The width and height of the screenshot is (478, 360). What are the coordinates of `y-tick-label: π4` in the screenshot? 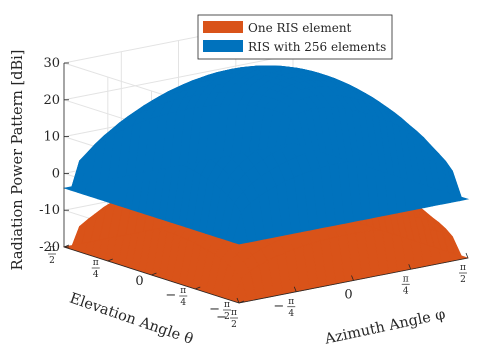 It's located at (95, 269).